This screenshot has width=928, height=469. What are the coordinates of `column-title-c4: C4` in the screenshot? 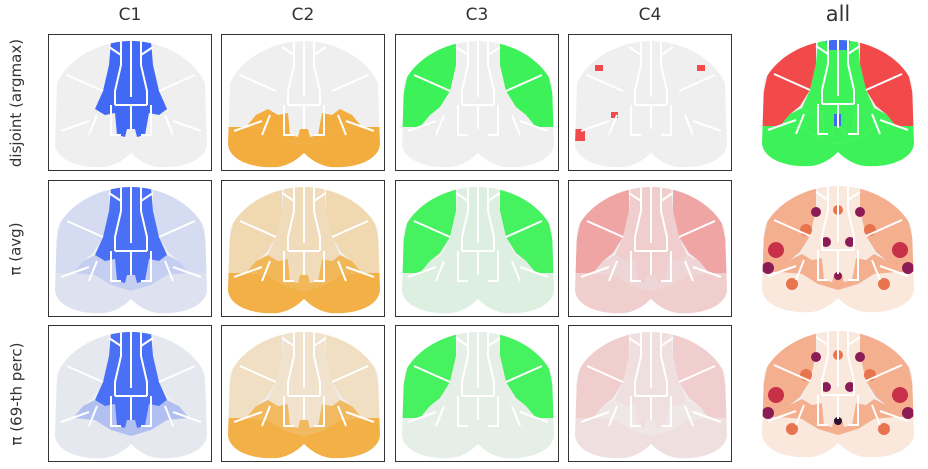 It's located at (650, 15).